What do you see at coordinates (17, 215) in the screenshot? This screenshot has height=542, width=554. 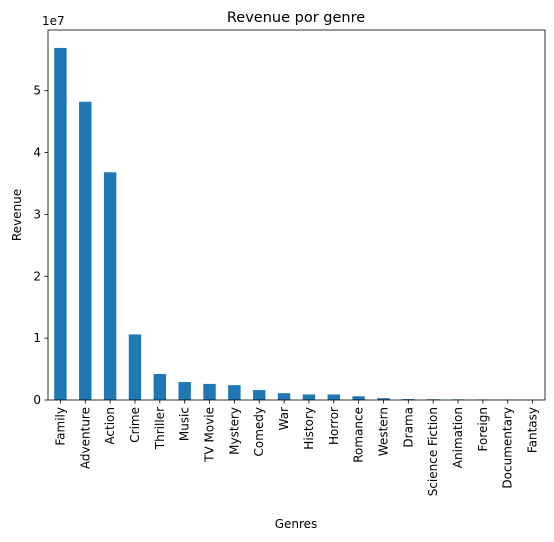 I see `y-axis-label: Revenue` at bounding box center [17, 215].